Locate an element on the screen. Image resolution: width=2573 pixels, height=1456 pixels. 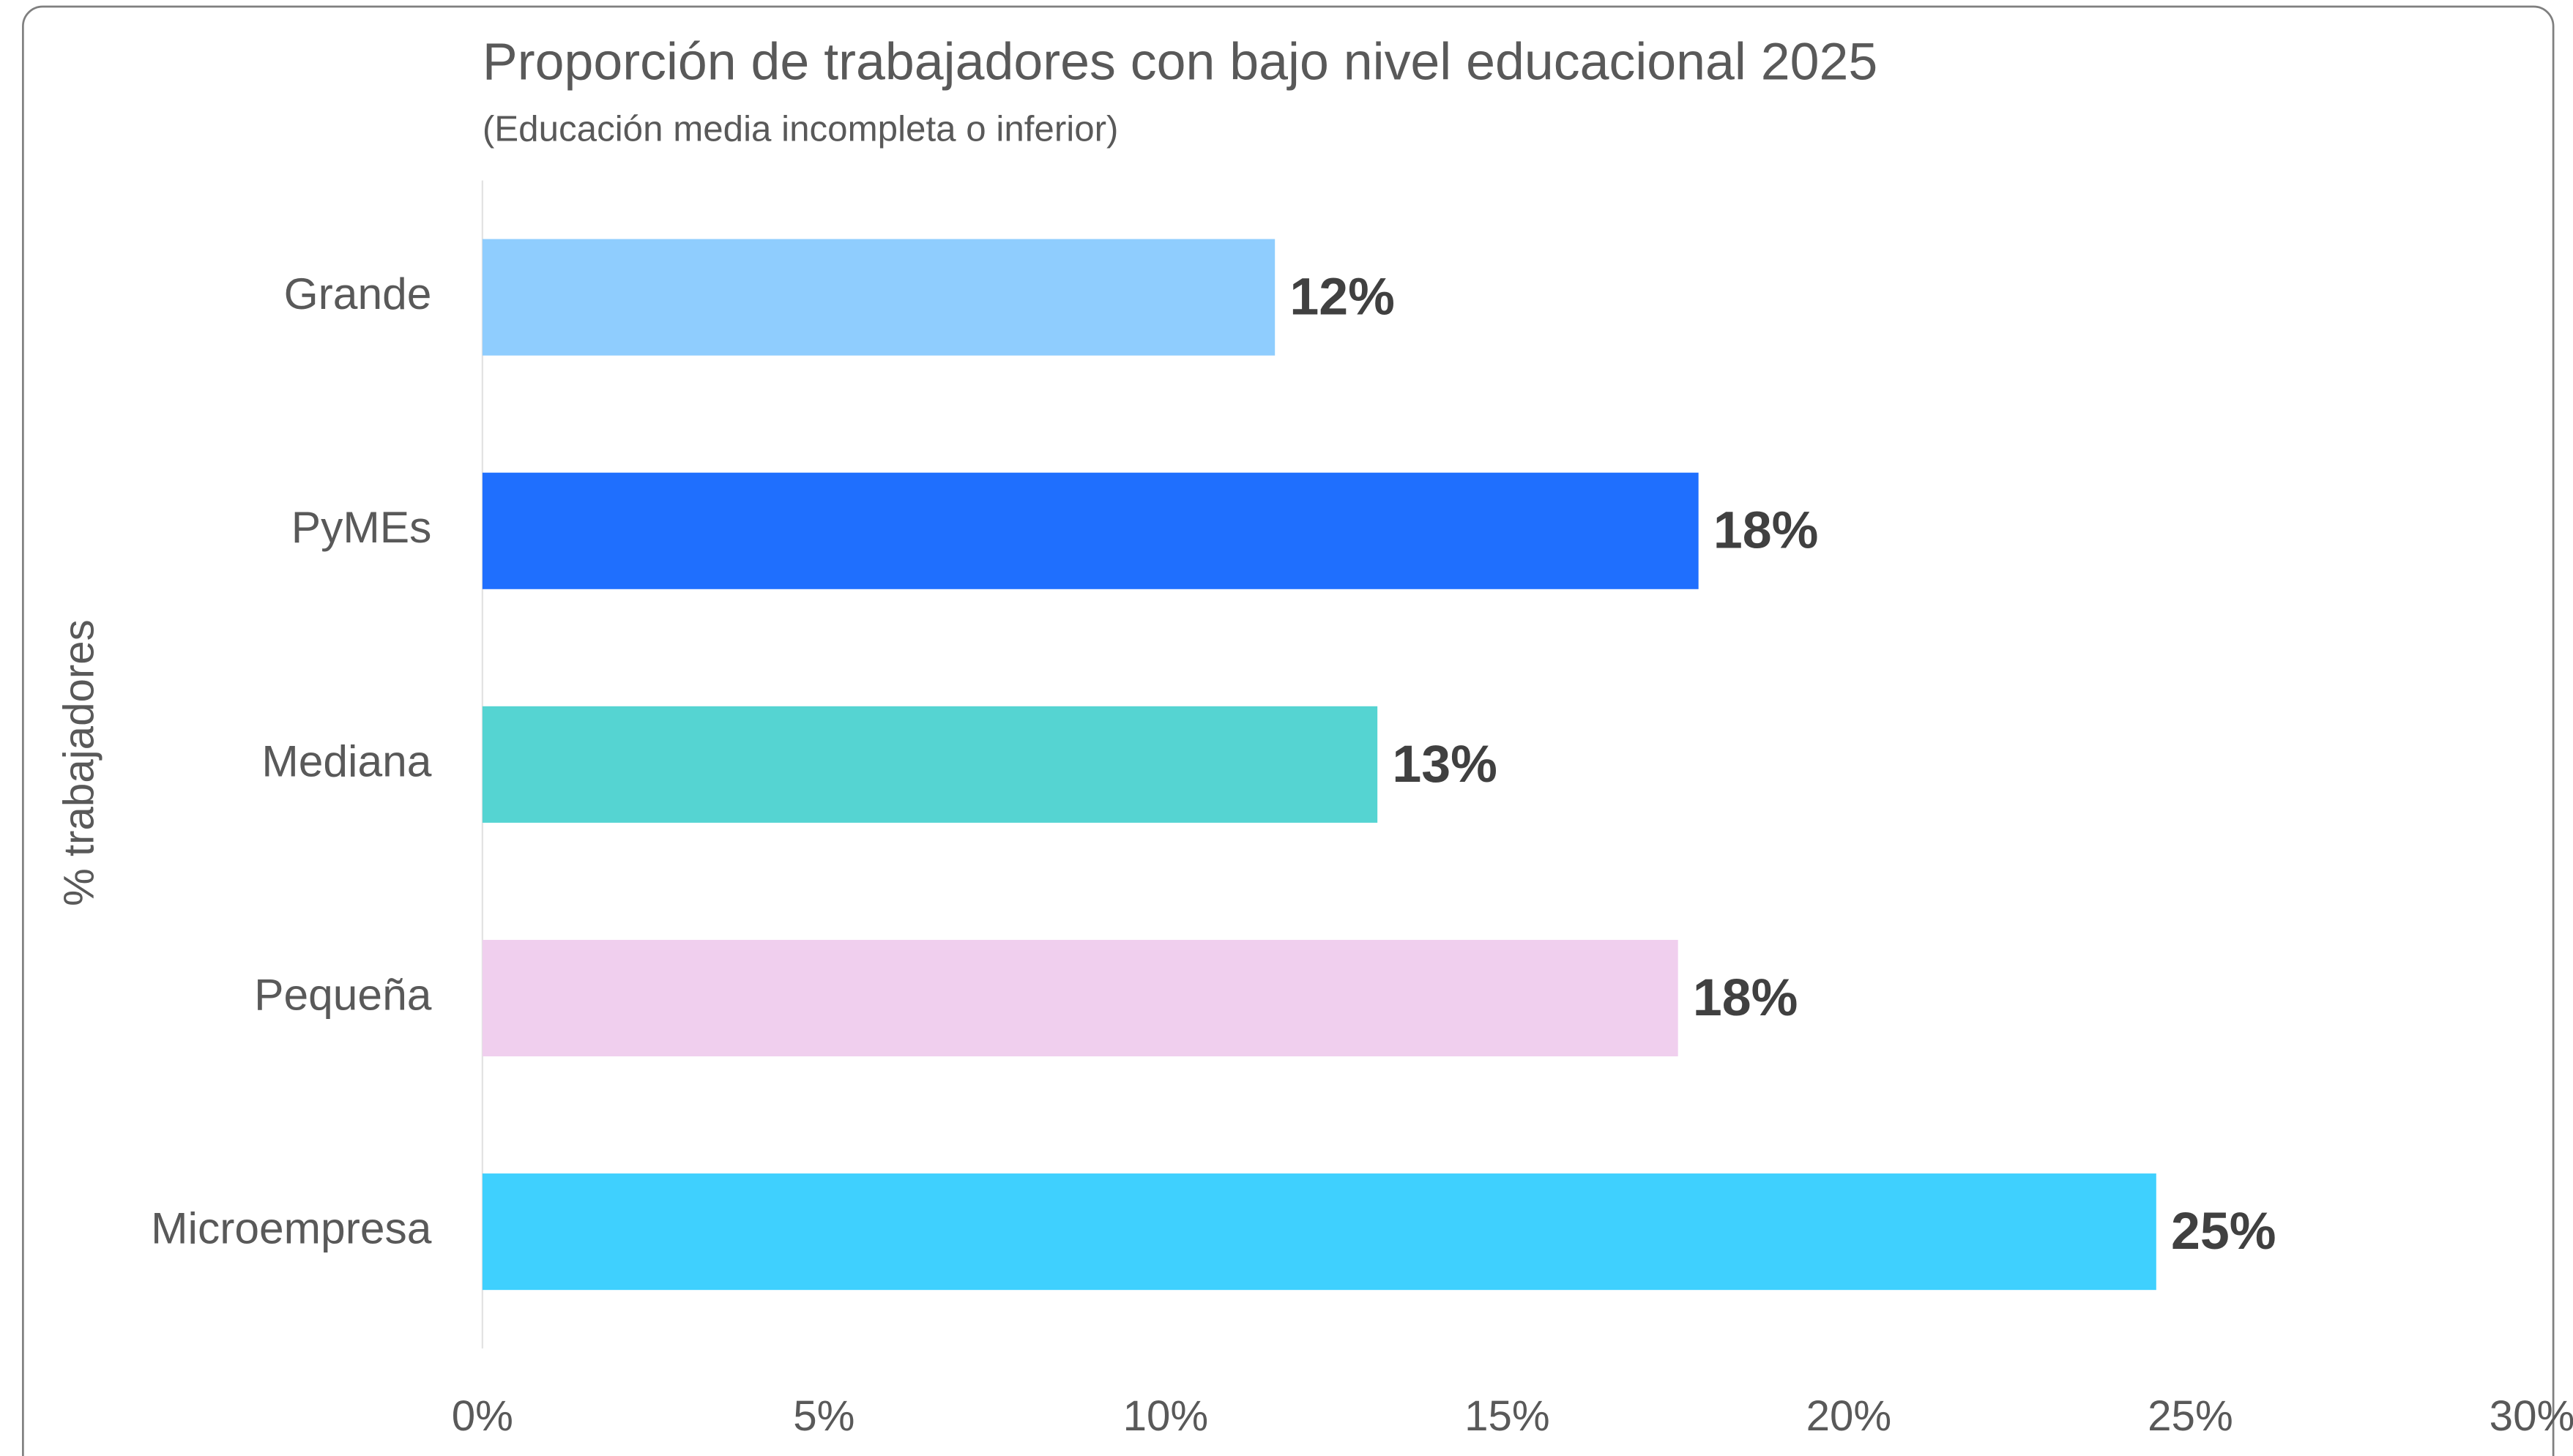
y-axis-label: % trabajadores is located at coordinates (79, 762).